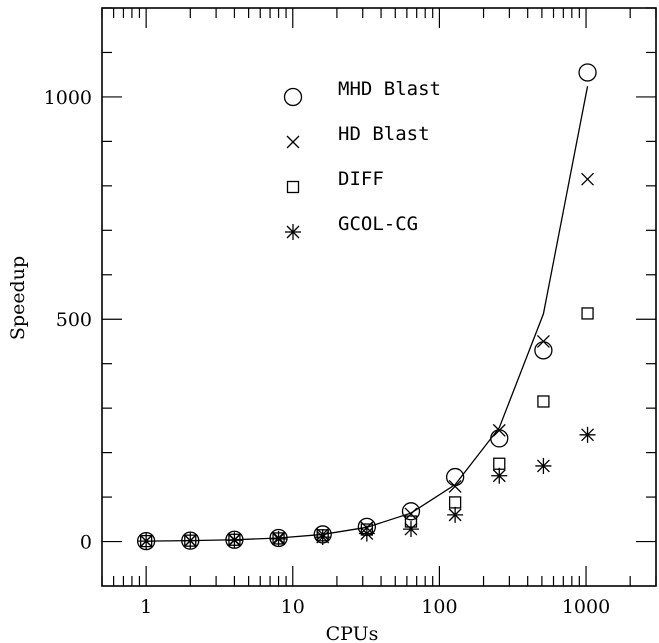  What do you see at coordinates (389, 89) in the screenshot?
I see `legend-mhd-blast-label: MHD Blast` at bounding box center [389, 89].